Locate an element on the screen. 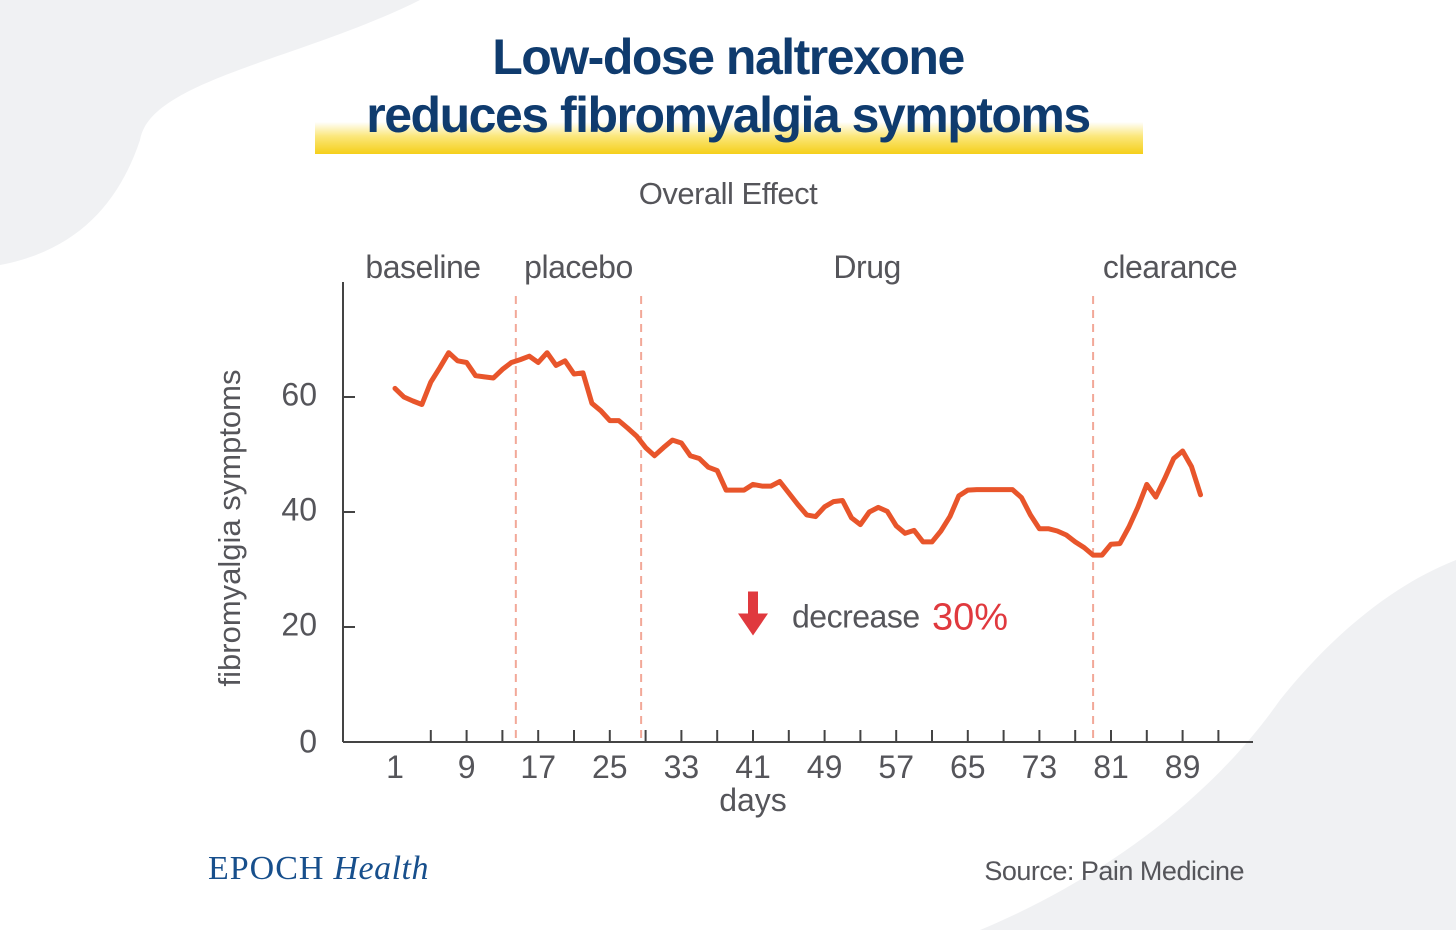  chart-subtitle: Overall Effect is located at coordinates (728, 193).